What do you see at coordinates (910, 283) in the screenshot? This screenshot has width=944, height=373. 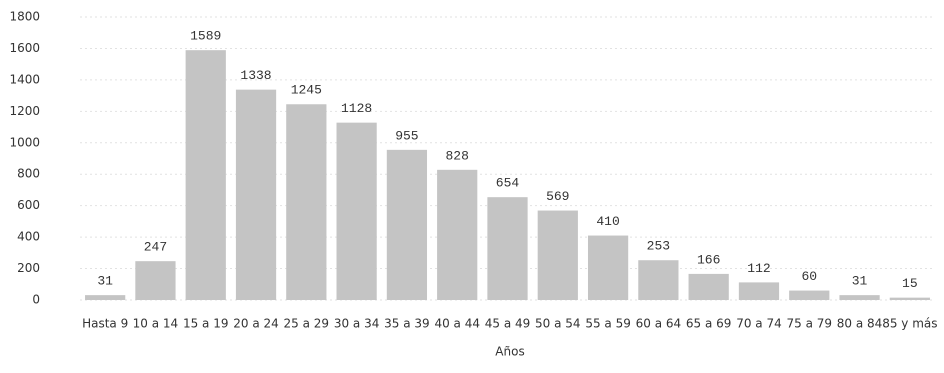 I see `data-label: 15` at bounding box center [910, 283].